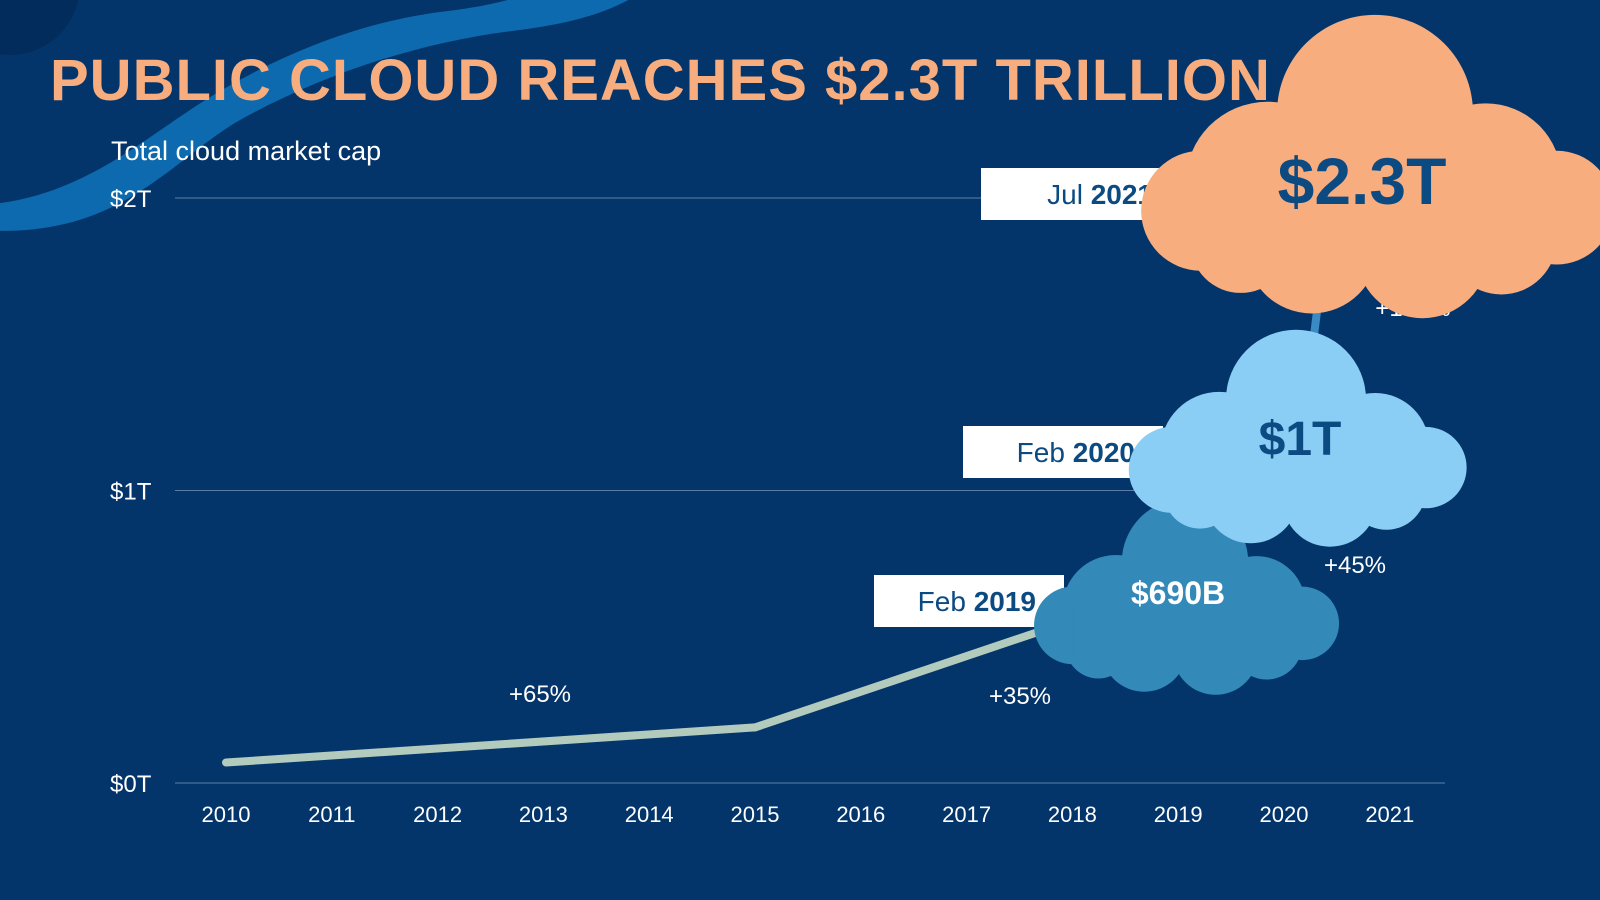 This screenshot has width=1600, height=900. What do you see at coordinates (1069, 194) in the screenshot?
I see `milestone-month: Jul` at bounding box center [1069, 194].